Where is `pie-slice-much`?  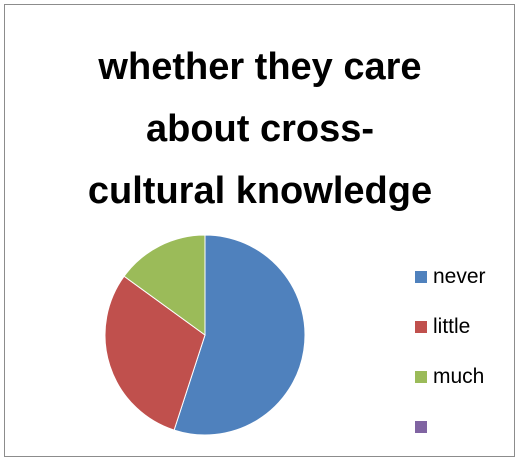
pie-slice-much is located at coordinates (164, 285).